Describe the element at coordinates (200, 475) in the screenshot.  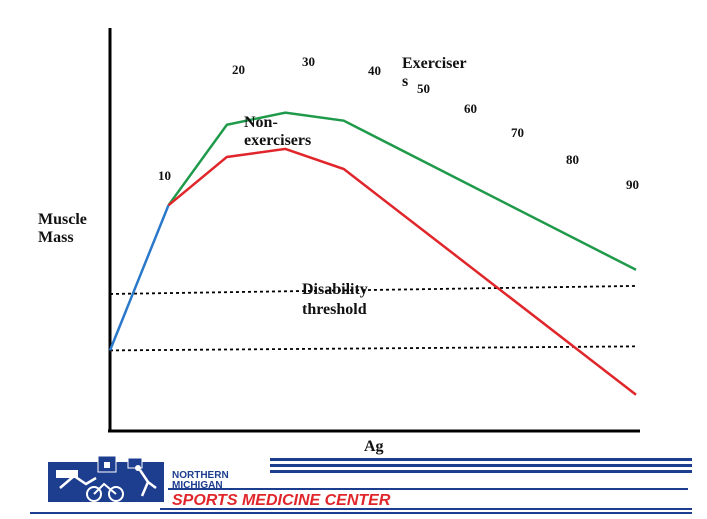
I see `footer-org-line1: NORTHERN` at that location.